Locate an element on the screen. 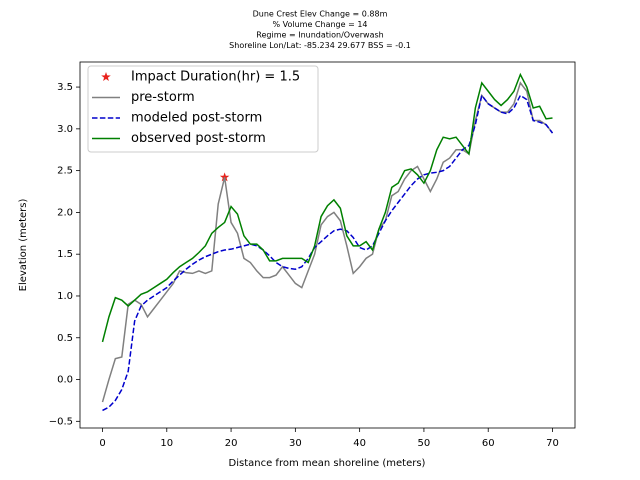  chart-title: % Volume Change = 14 is located at coordinates (319, 24).